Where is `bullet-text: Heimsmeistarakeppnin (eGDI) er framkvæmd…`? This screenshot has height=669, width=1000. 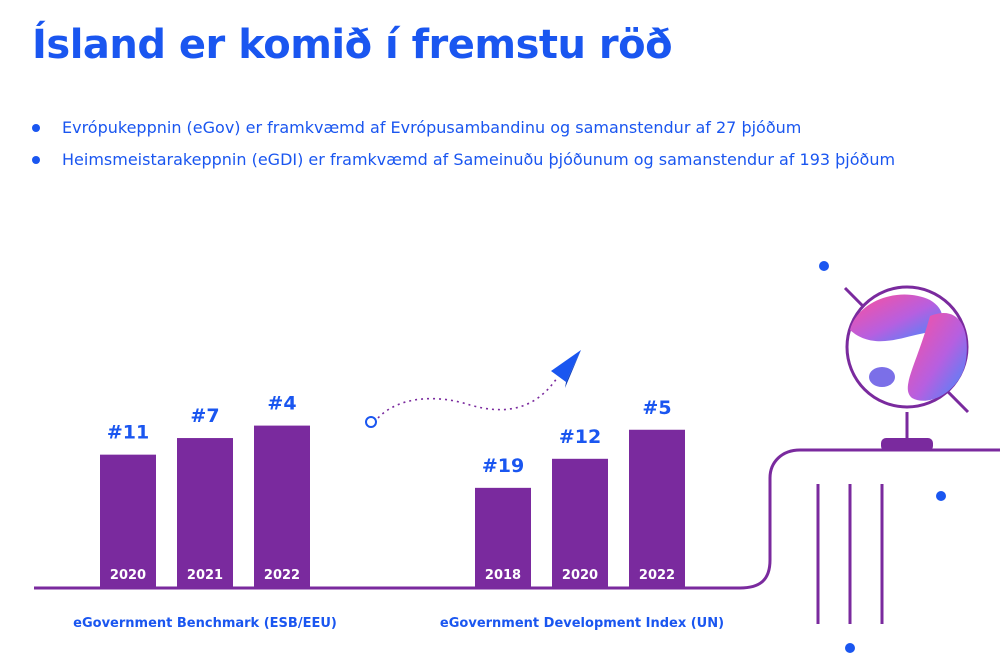
bullet-text: Heimsmeistarakeppnin (eGDI) er framkvæmd… is located at coordinates (479, 159).